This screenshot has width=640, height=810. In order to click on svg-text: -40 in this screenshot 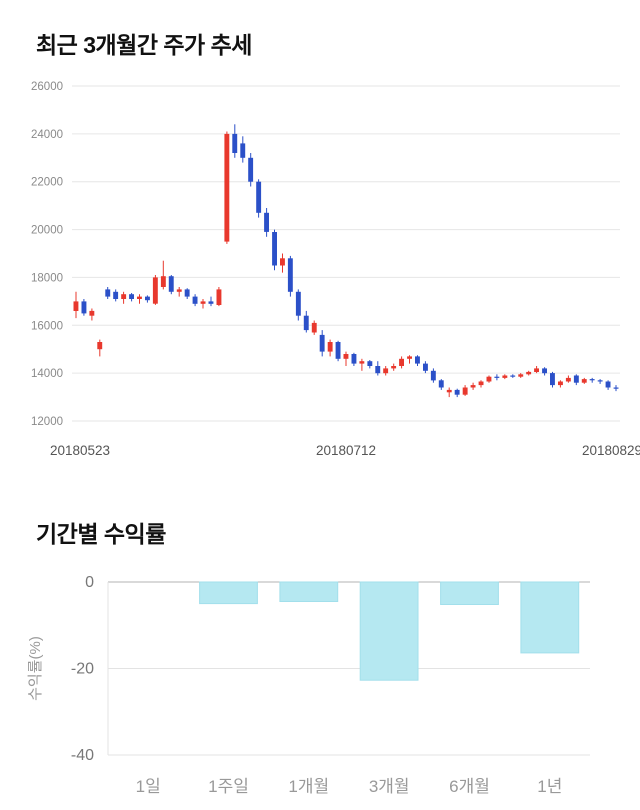, I will do `click(82, 755)`.